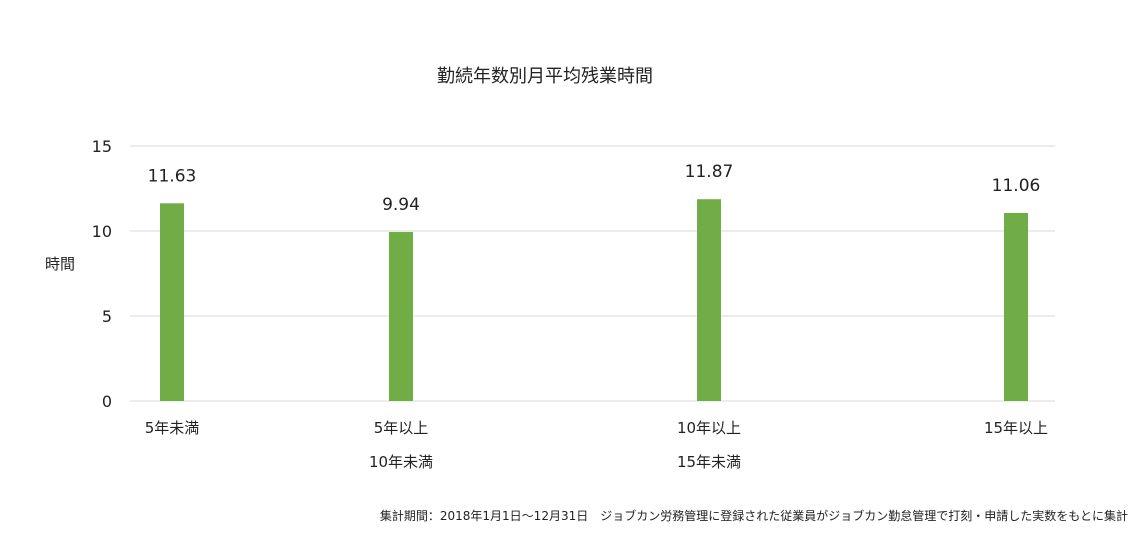 This screenshot has width=1140, height=544. Describe the element at coordinates (709, 172) in the screenshot. I see `data-label: 11.87` at that location.